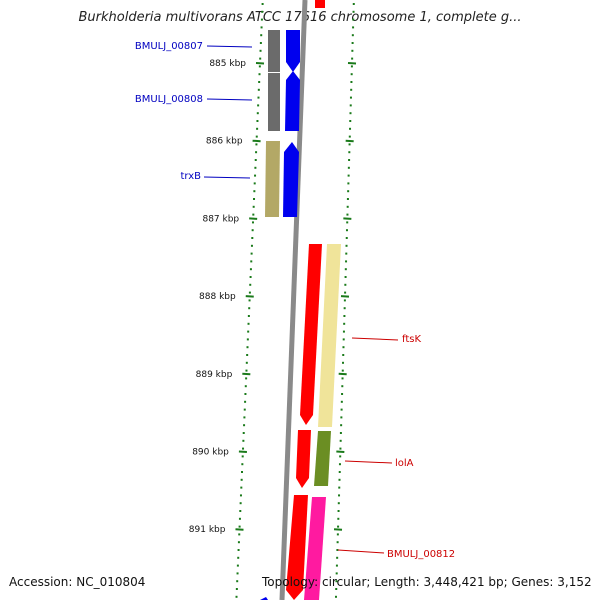 The height and width of the screenshot is (600, 600). I want to click on label-bmulj-00812: BMULJ_00812, so click(421, 554).